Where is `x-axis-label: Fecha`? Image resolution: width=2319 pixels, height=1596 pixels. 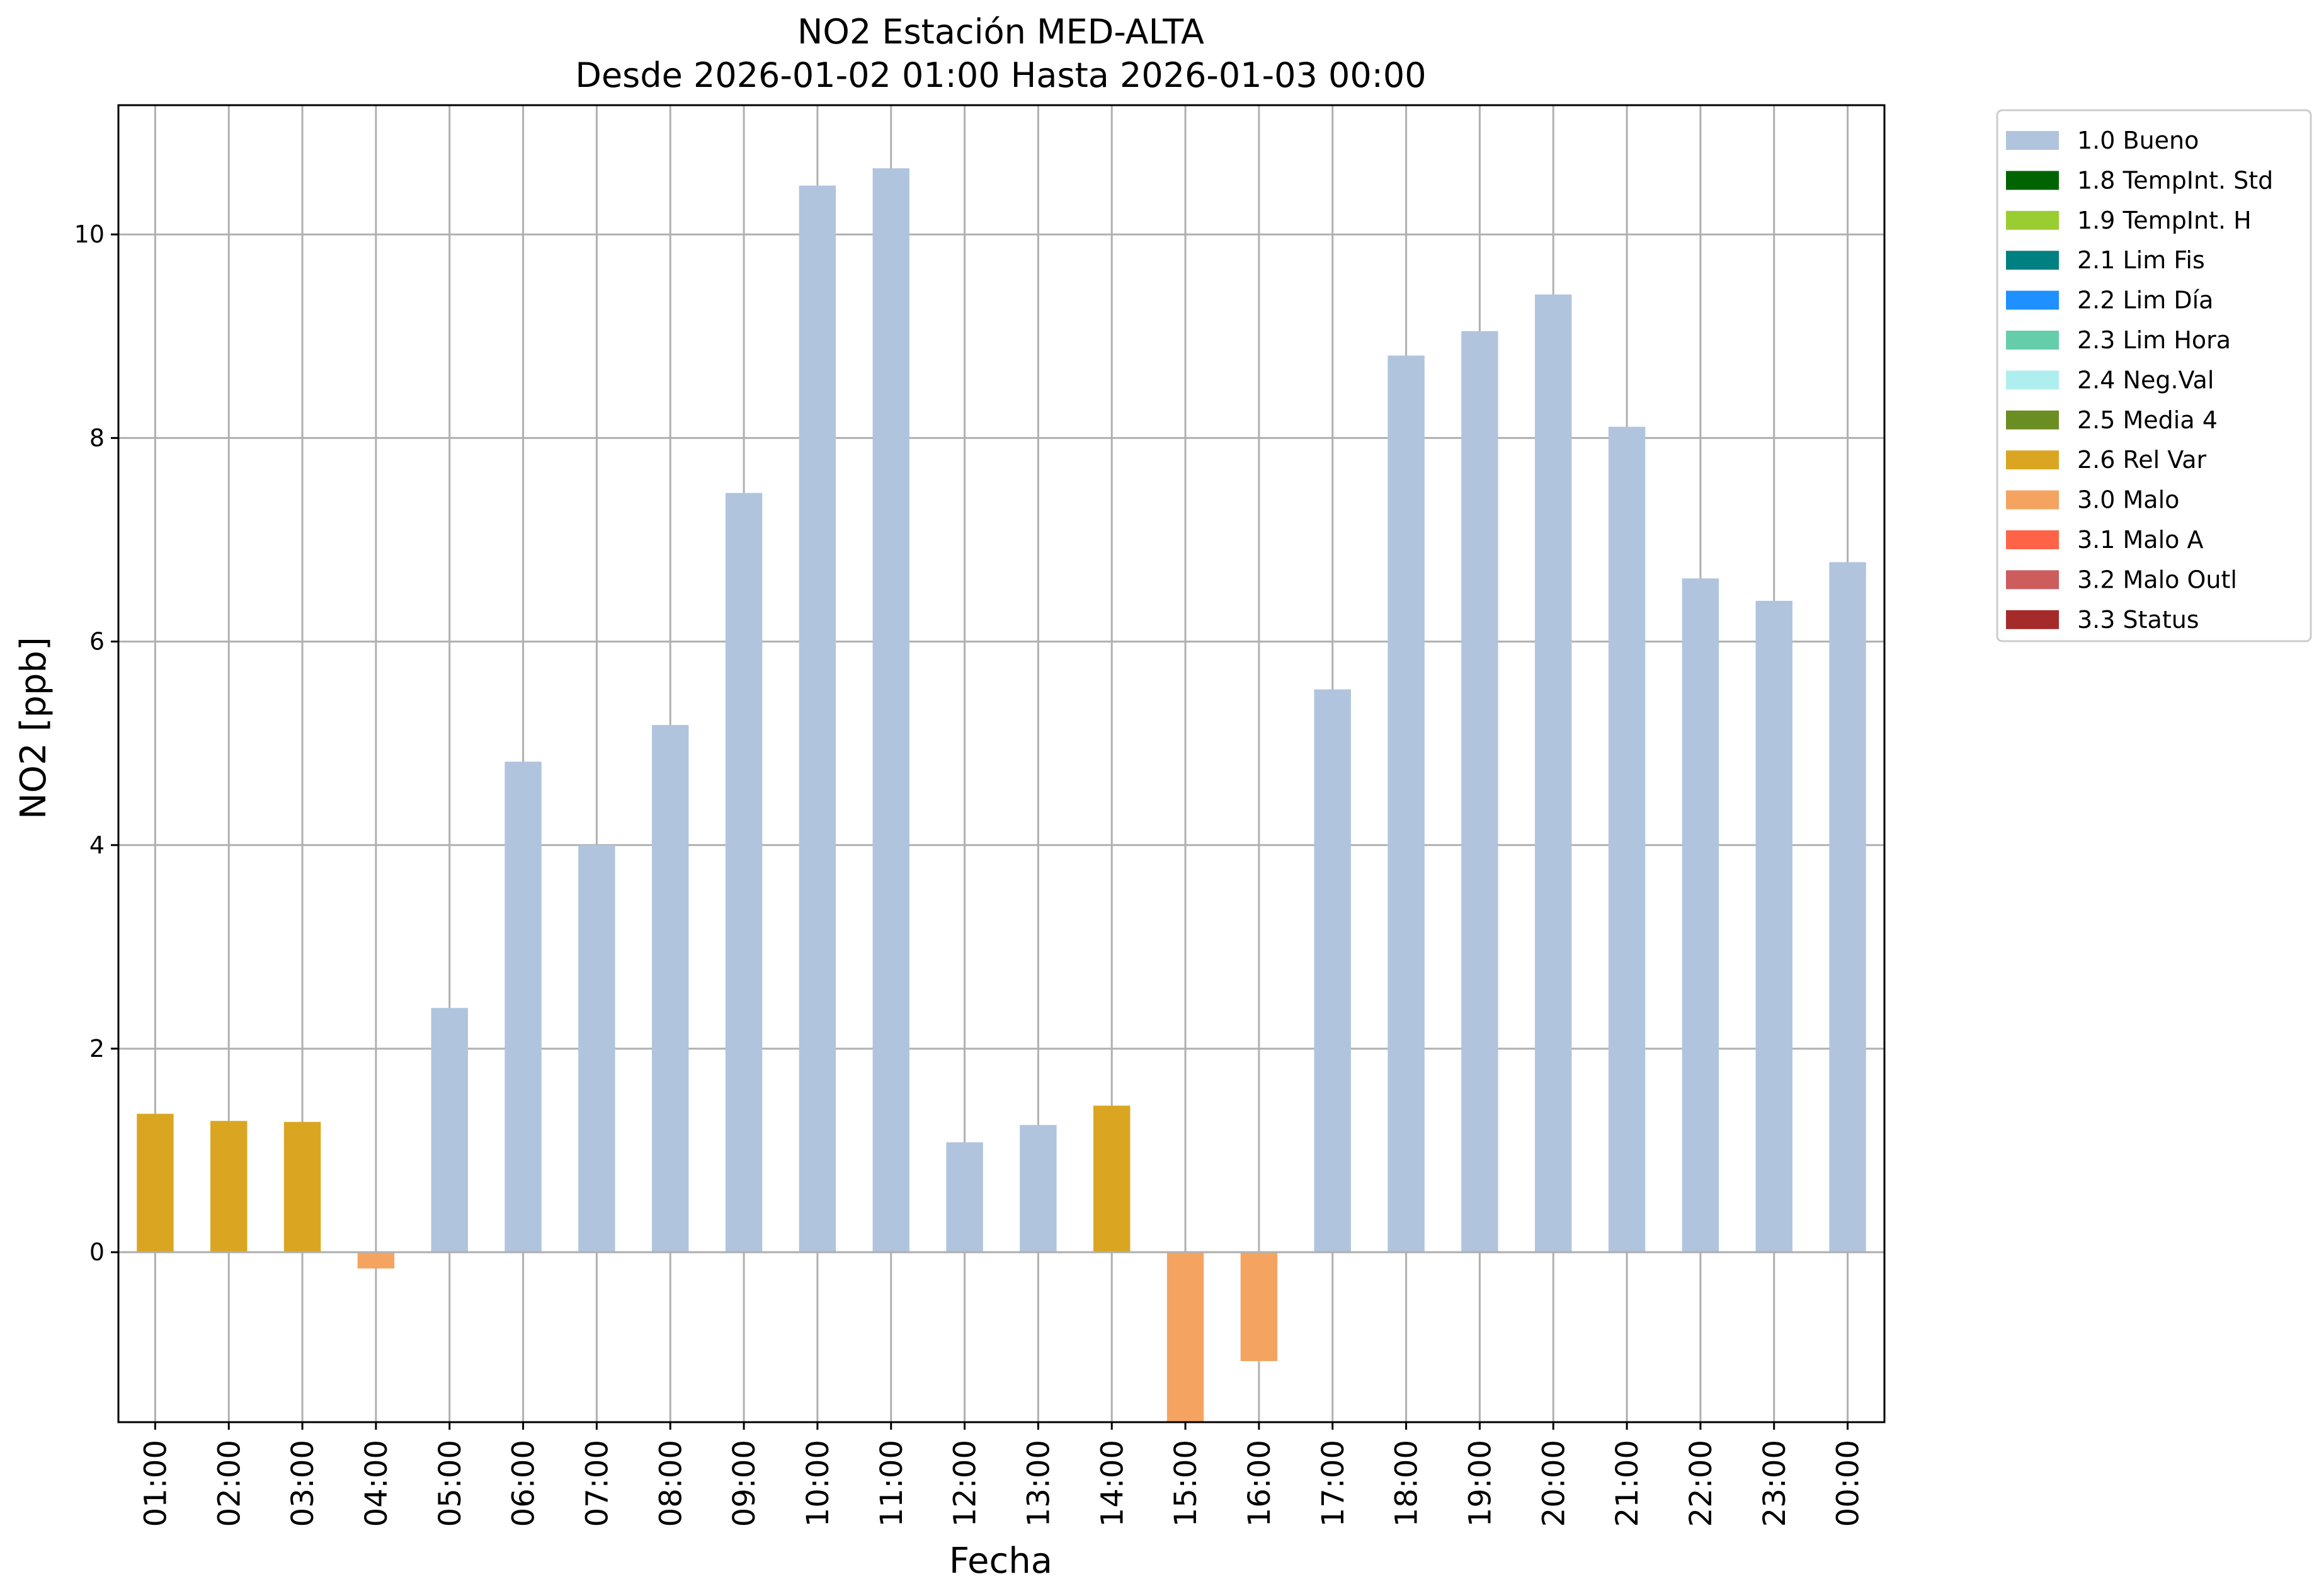 x-axis-label: Fecha is located at coordinates (1000, 1561).